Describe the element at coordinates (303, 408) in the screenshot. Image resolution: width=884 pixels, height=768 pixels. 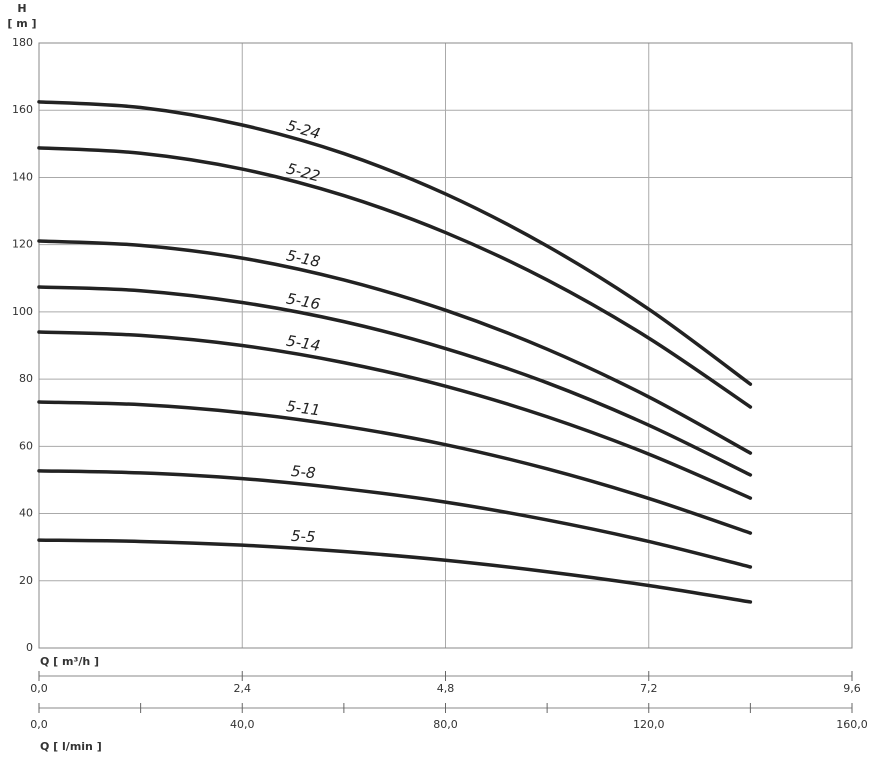
I see `series-label: 5-11` at that location.